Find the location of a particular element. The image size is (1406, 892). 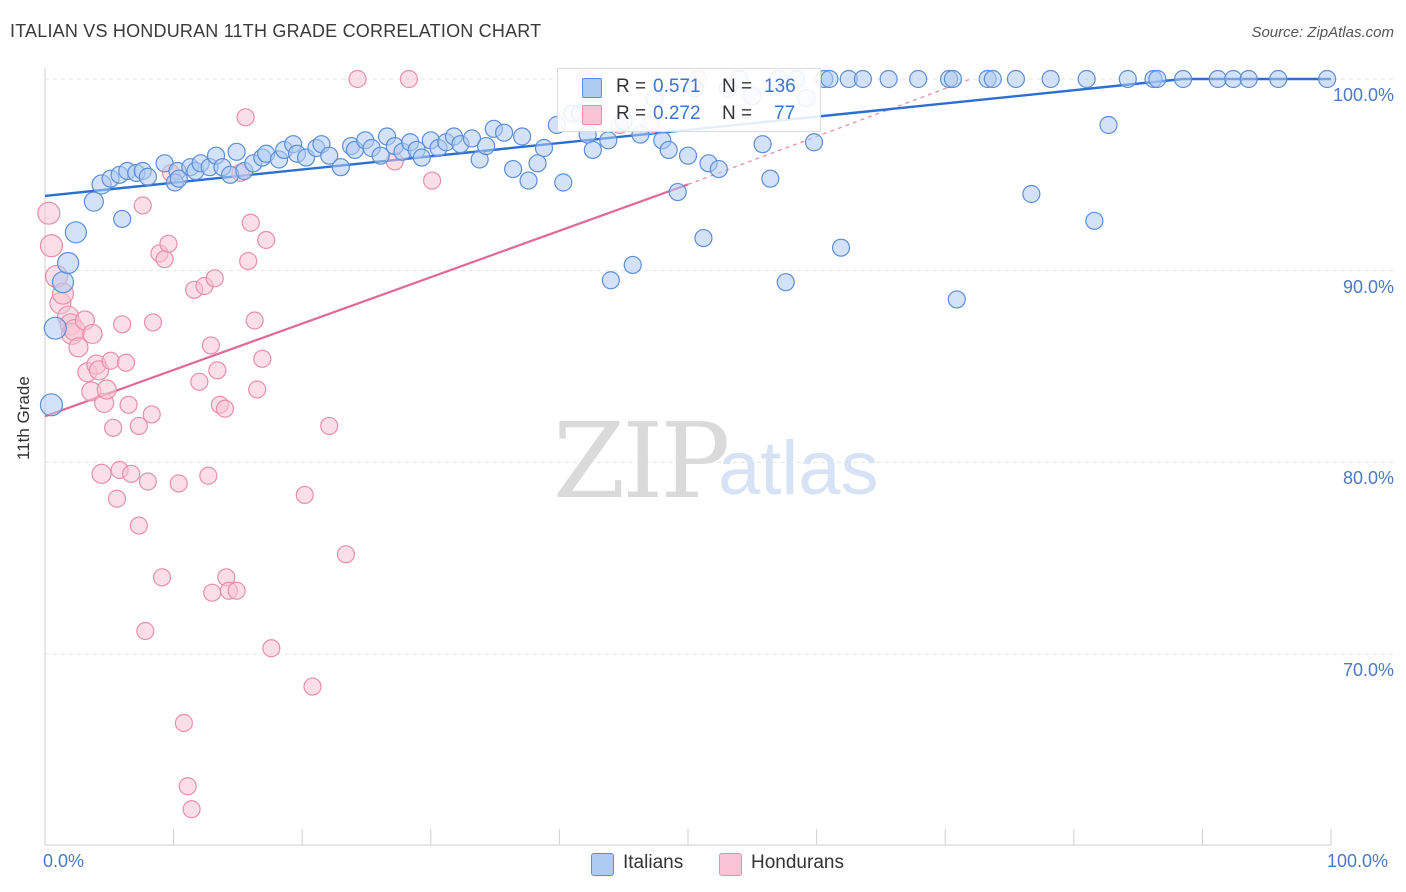

y-axis-label: 11th Grade is located at coordinates (23, 418).